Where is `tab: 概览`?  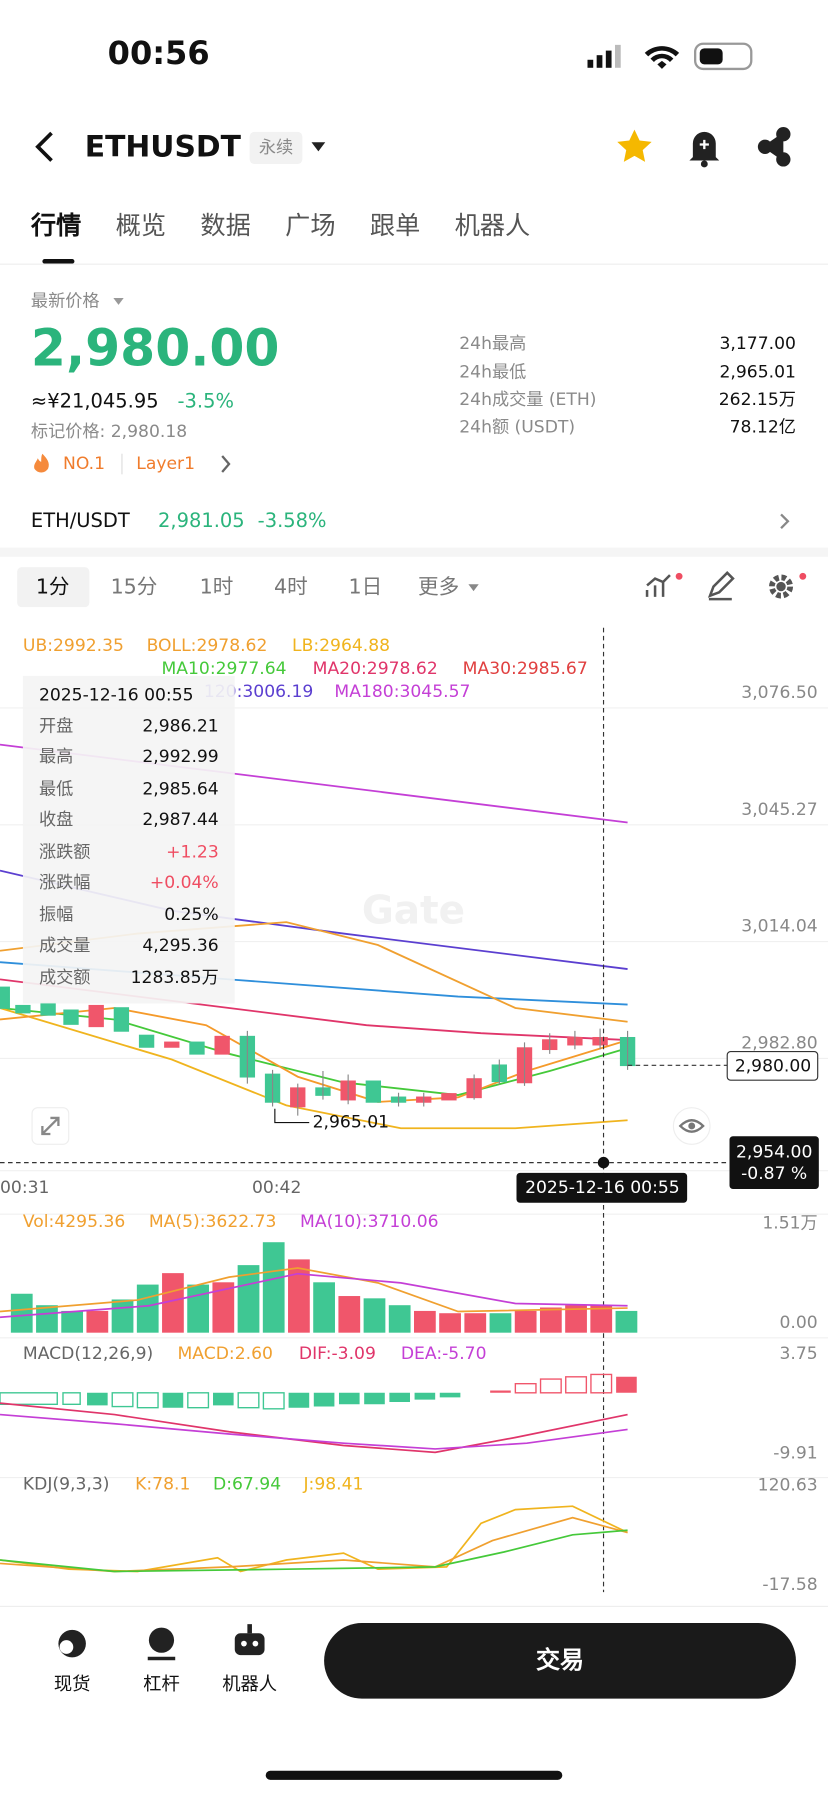 tab: 概览 is located at coordinates (141, 225).